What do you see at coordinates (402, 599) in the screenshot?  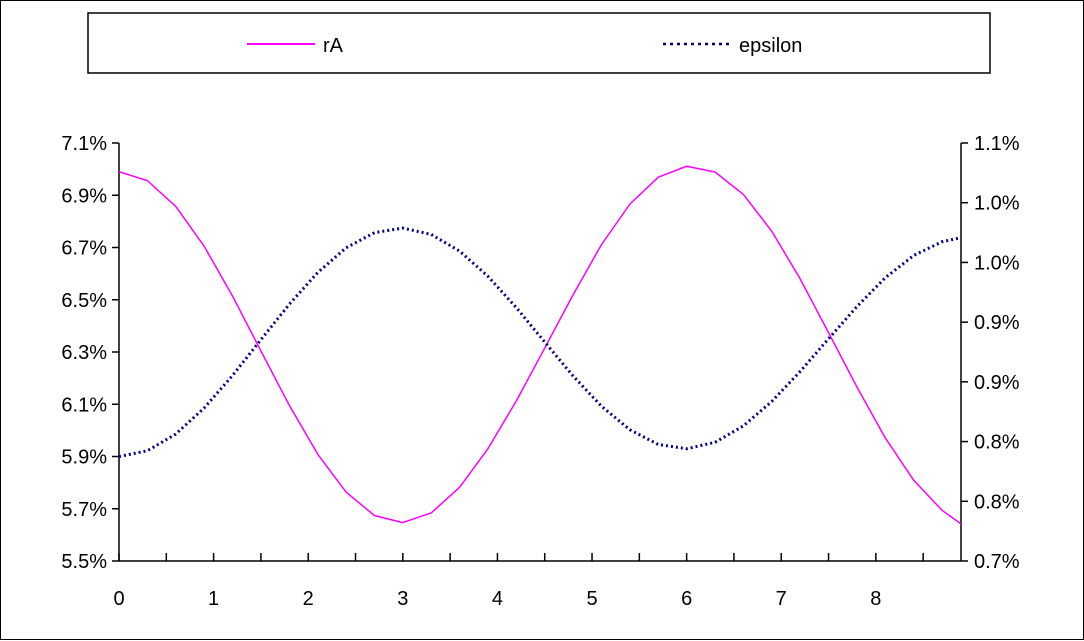 I see `x-tick-label: 3` at bounding box center [402, 599].